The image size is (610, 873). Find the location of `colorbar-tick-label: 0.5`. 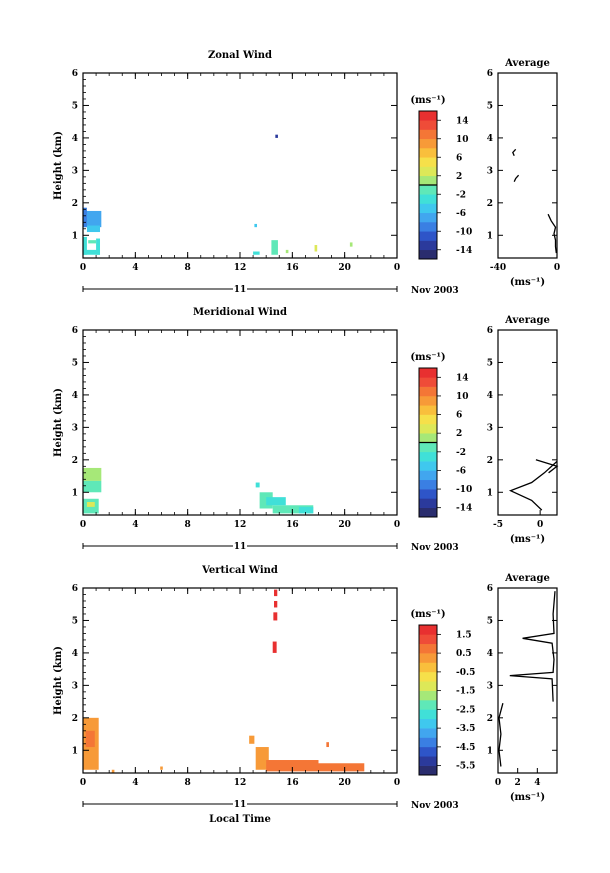

colorbar-tick-label: 0.5 is located at coordinates (464, 654).